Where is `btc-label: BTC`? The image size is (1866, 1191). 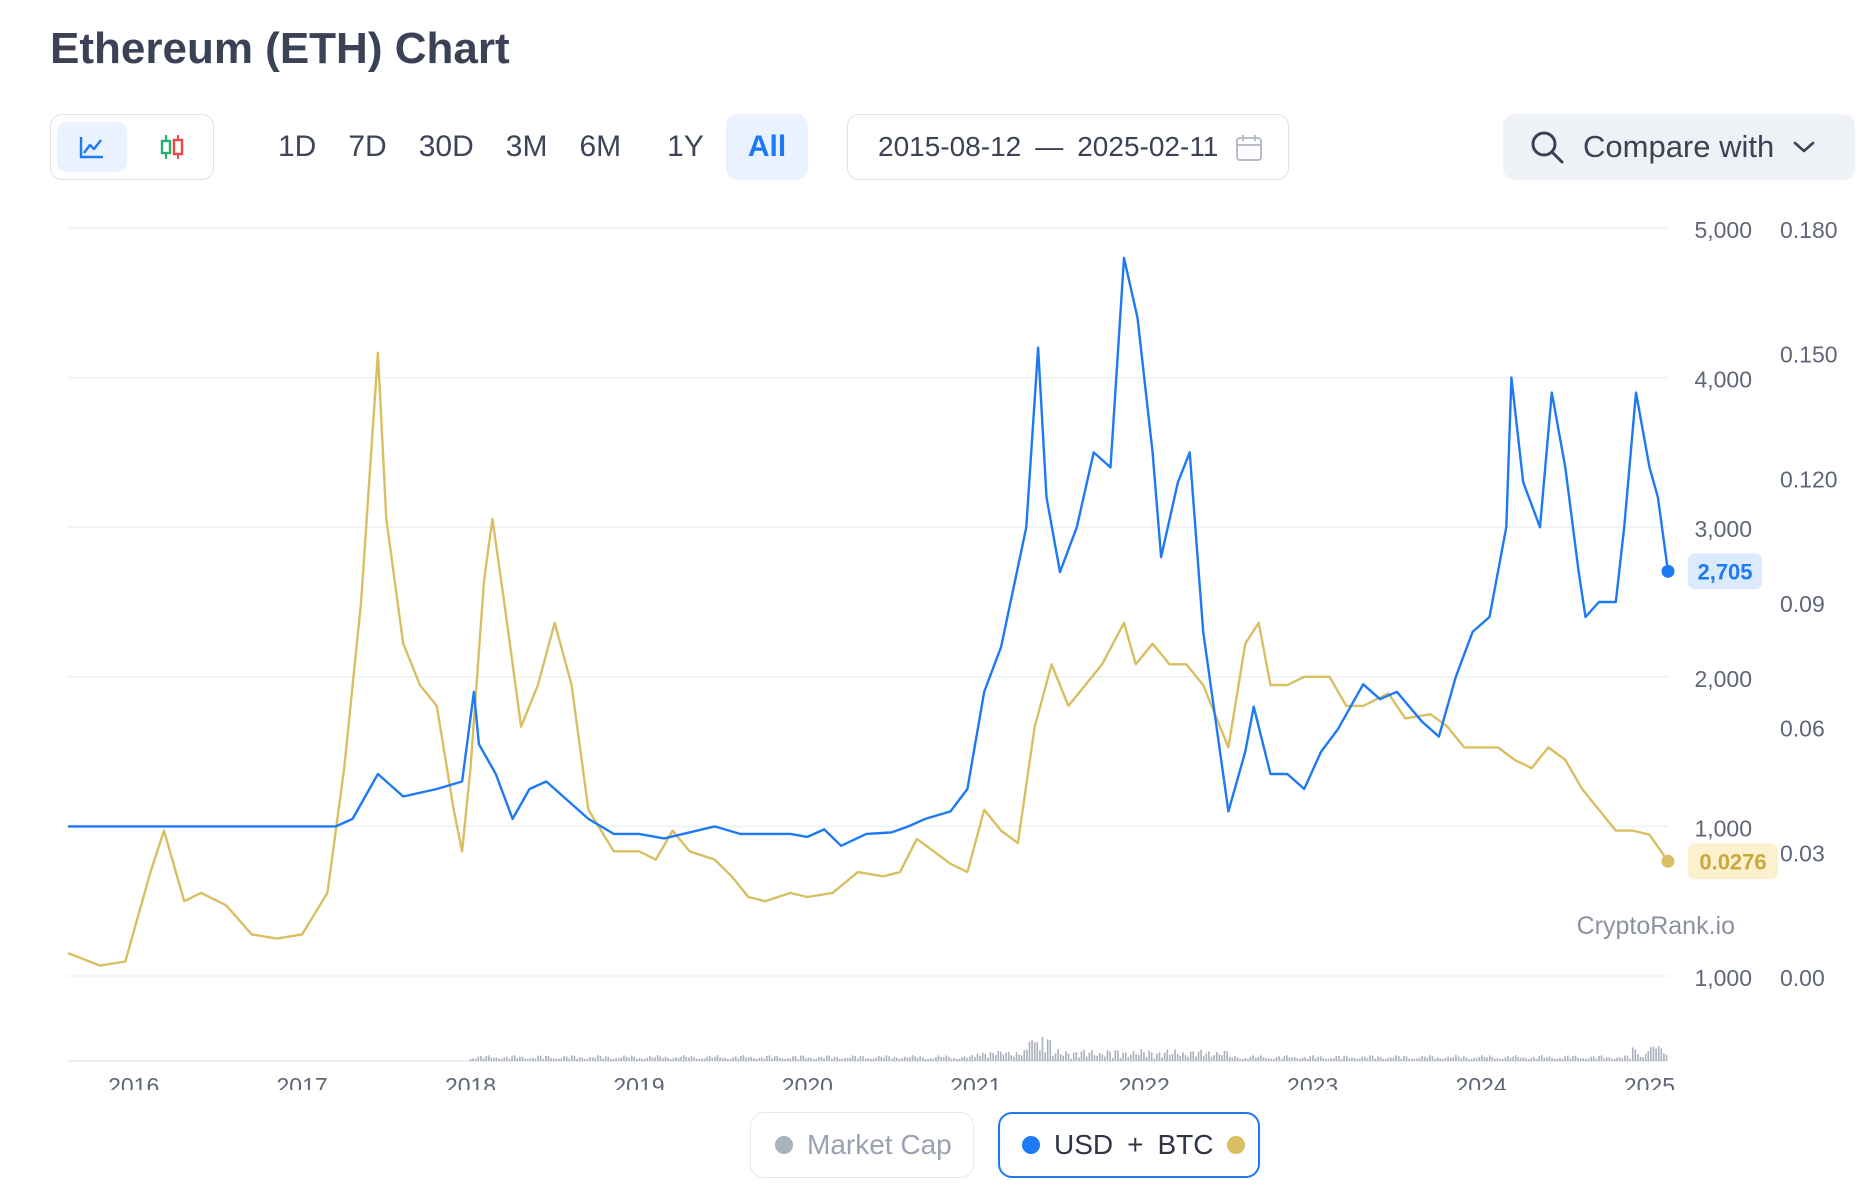
btc-label: BTC is located at coordinates (1185, 1144).